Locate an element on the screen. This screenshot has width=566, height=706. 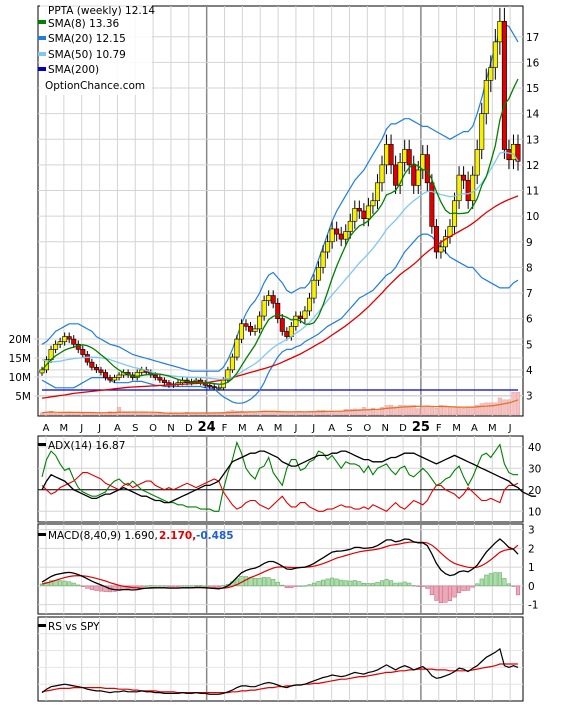
x-tick-label: A is located at coordinates (474, 428).